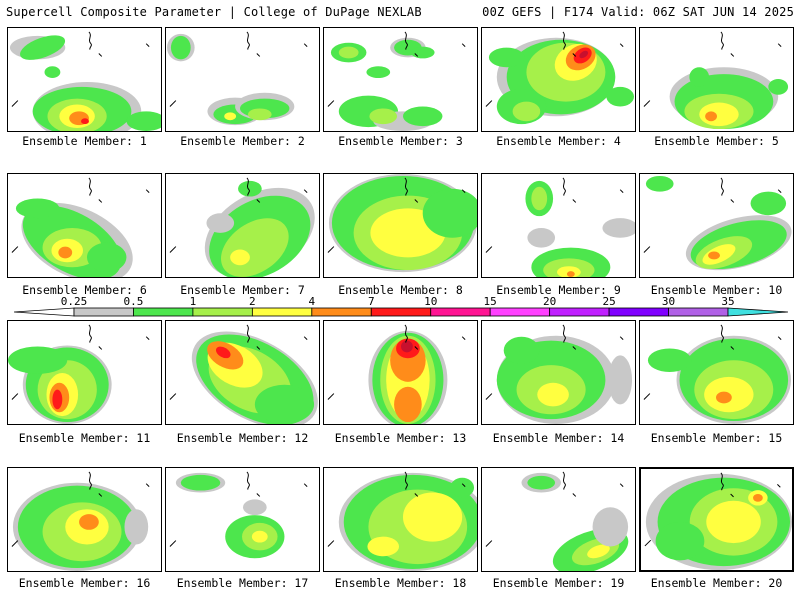  I want to click on color-scale-tick-label: 10, so click(430, 302).